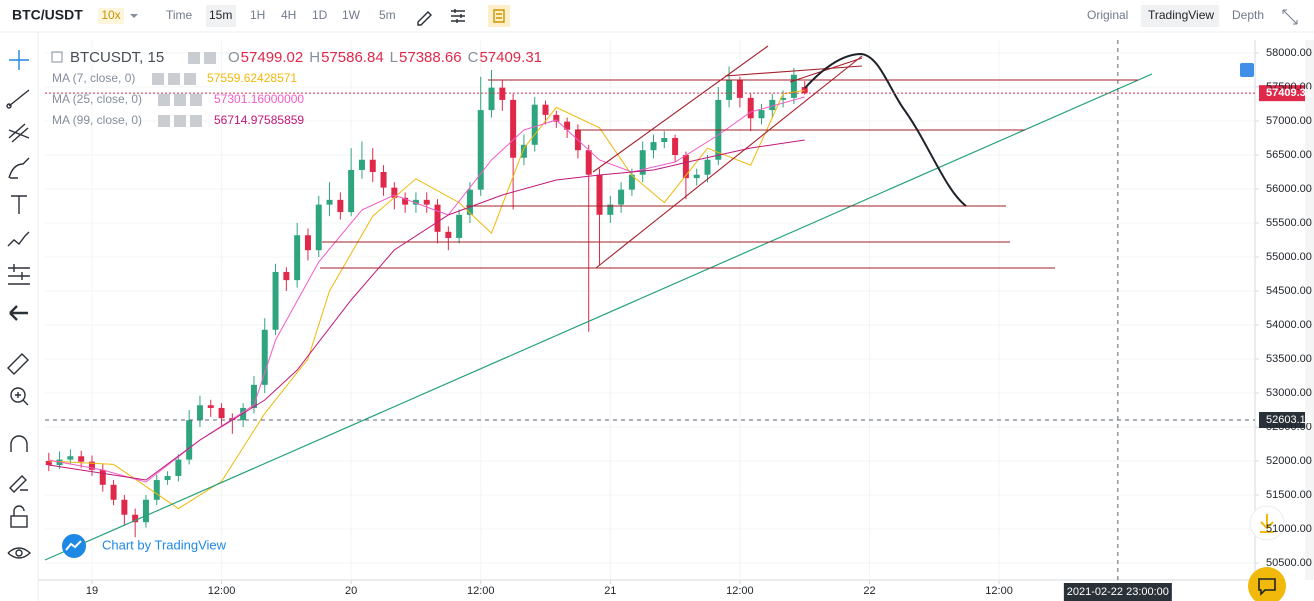 This screenshot has width=1314, height=601. What do you see at coordinates (1267, 523) in the screenshot?
I see `download-icon` at bounding box center [1267, 523].